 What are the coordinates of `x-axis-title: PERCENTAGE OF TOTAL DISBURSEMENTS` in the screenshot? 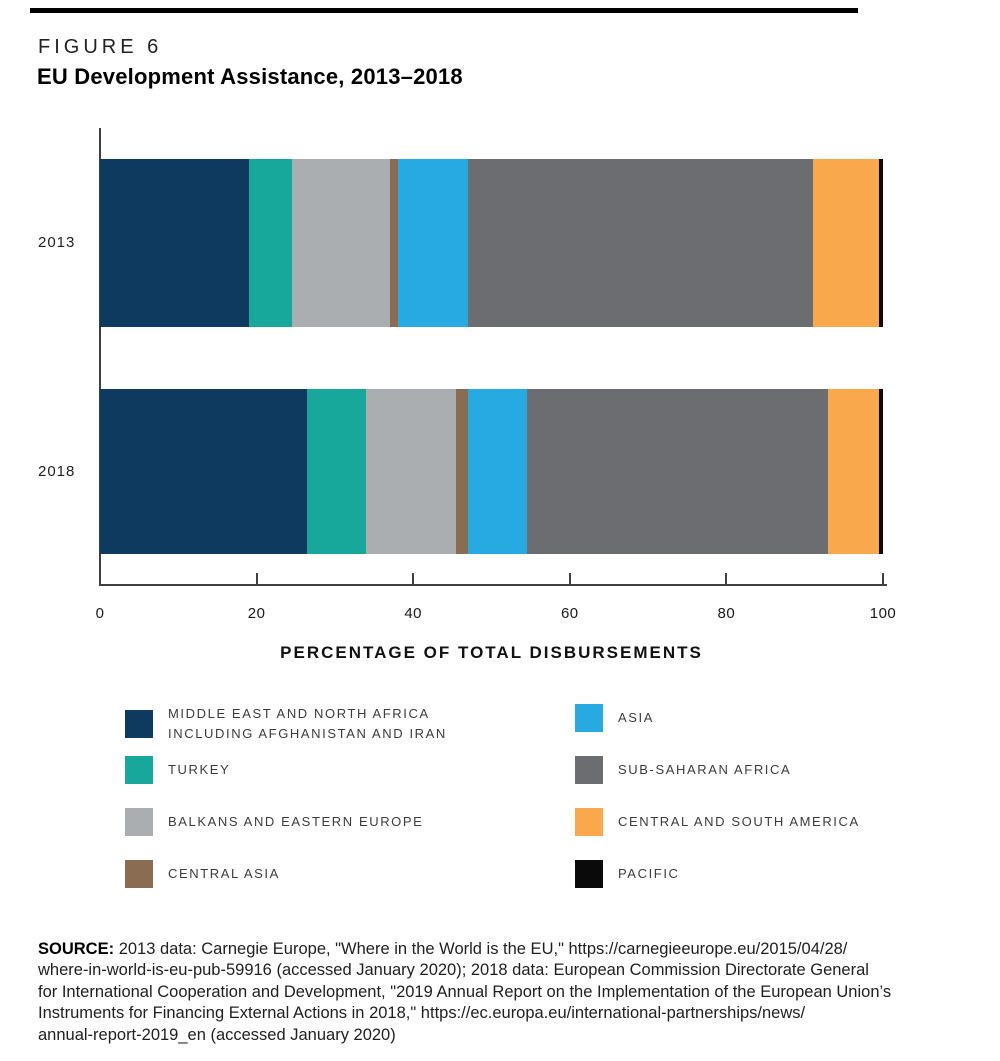 It's located at (491, 652).